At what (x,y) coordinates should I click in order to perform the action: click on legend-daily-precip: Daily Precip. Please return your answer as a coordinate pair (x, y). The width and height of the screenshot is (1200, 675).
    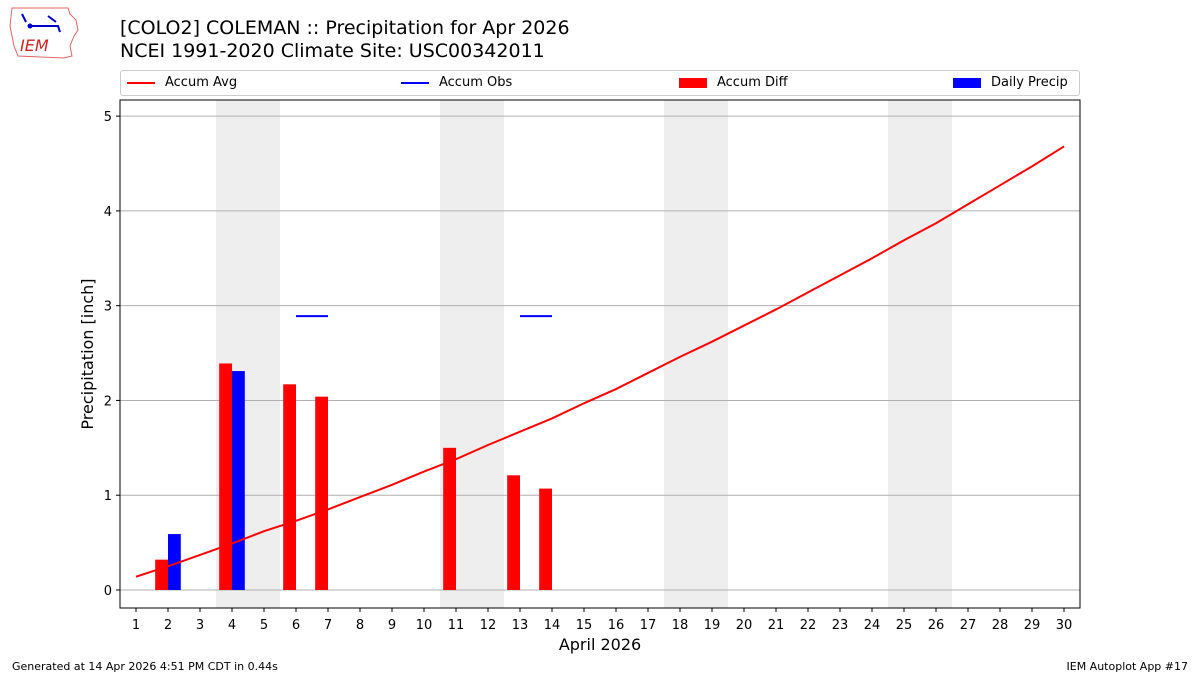
    Looking at the image, I should click on (1010, 82).